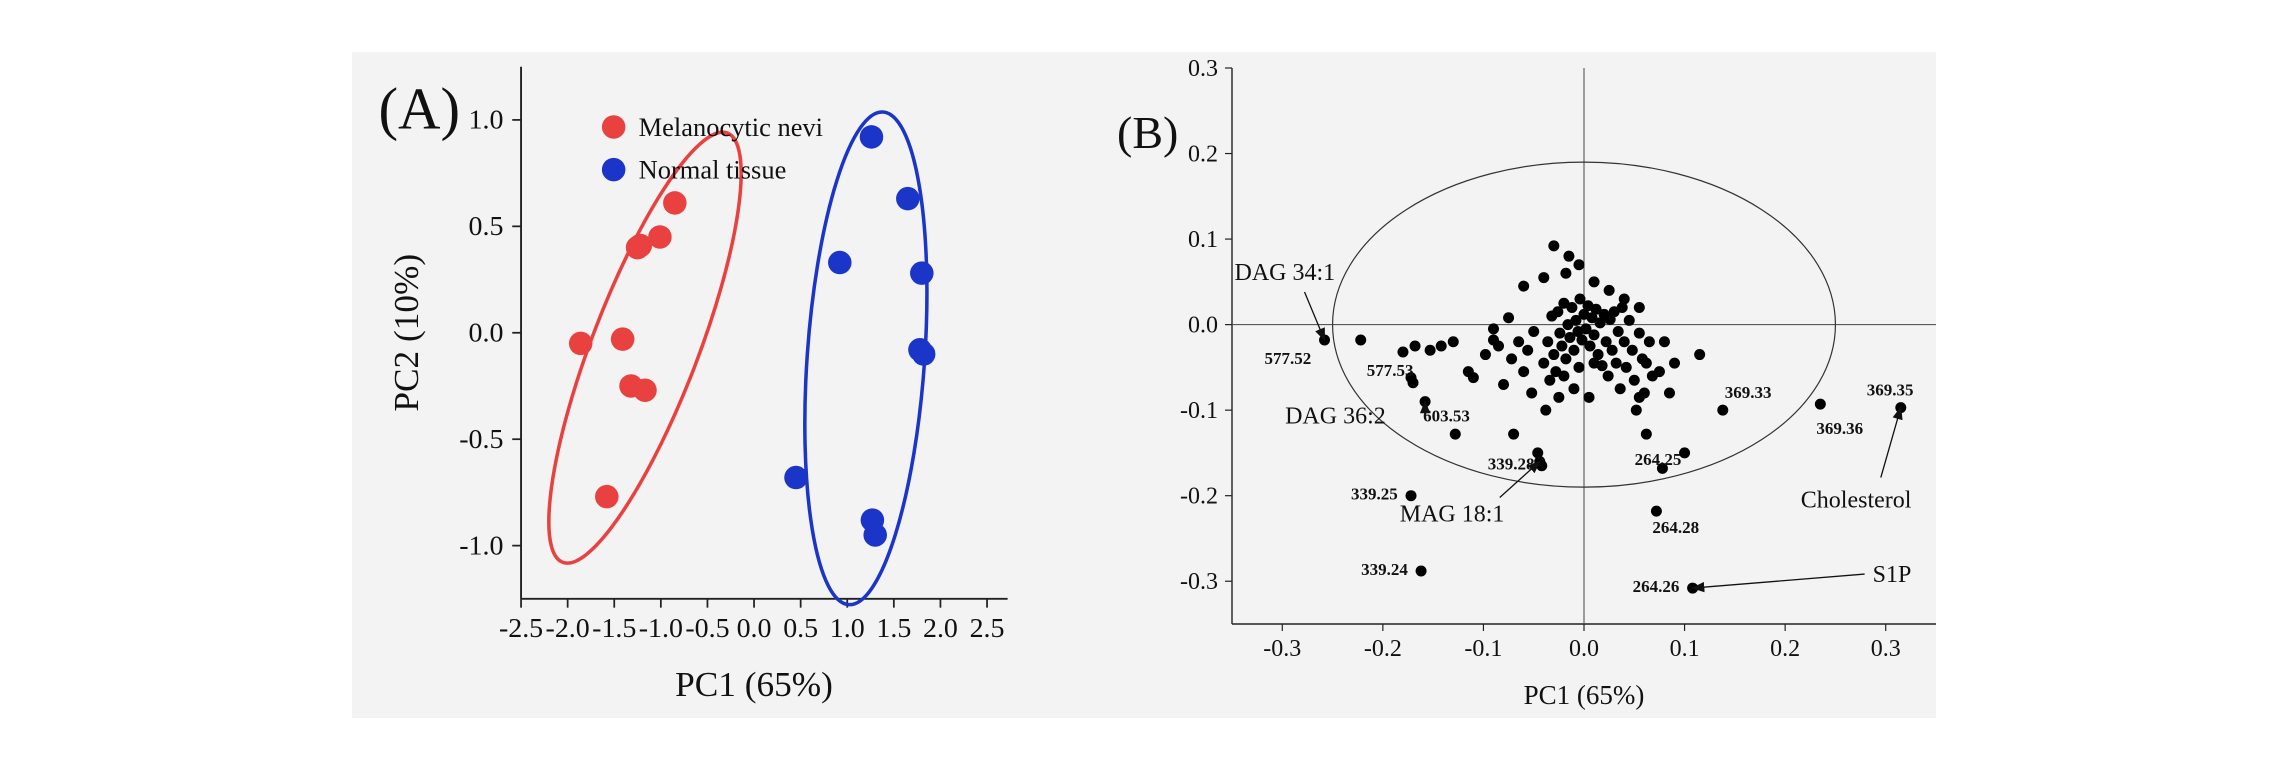 This screenshot has width=2290, height=760. What do you see at coordinates (1856, 501) in the screenshot?
I see `annotation-label: Cholesterol` at bounding box center [1856, 501].